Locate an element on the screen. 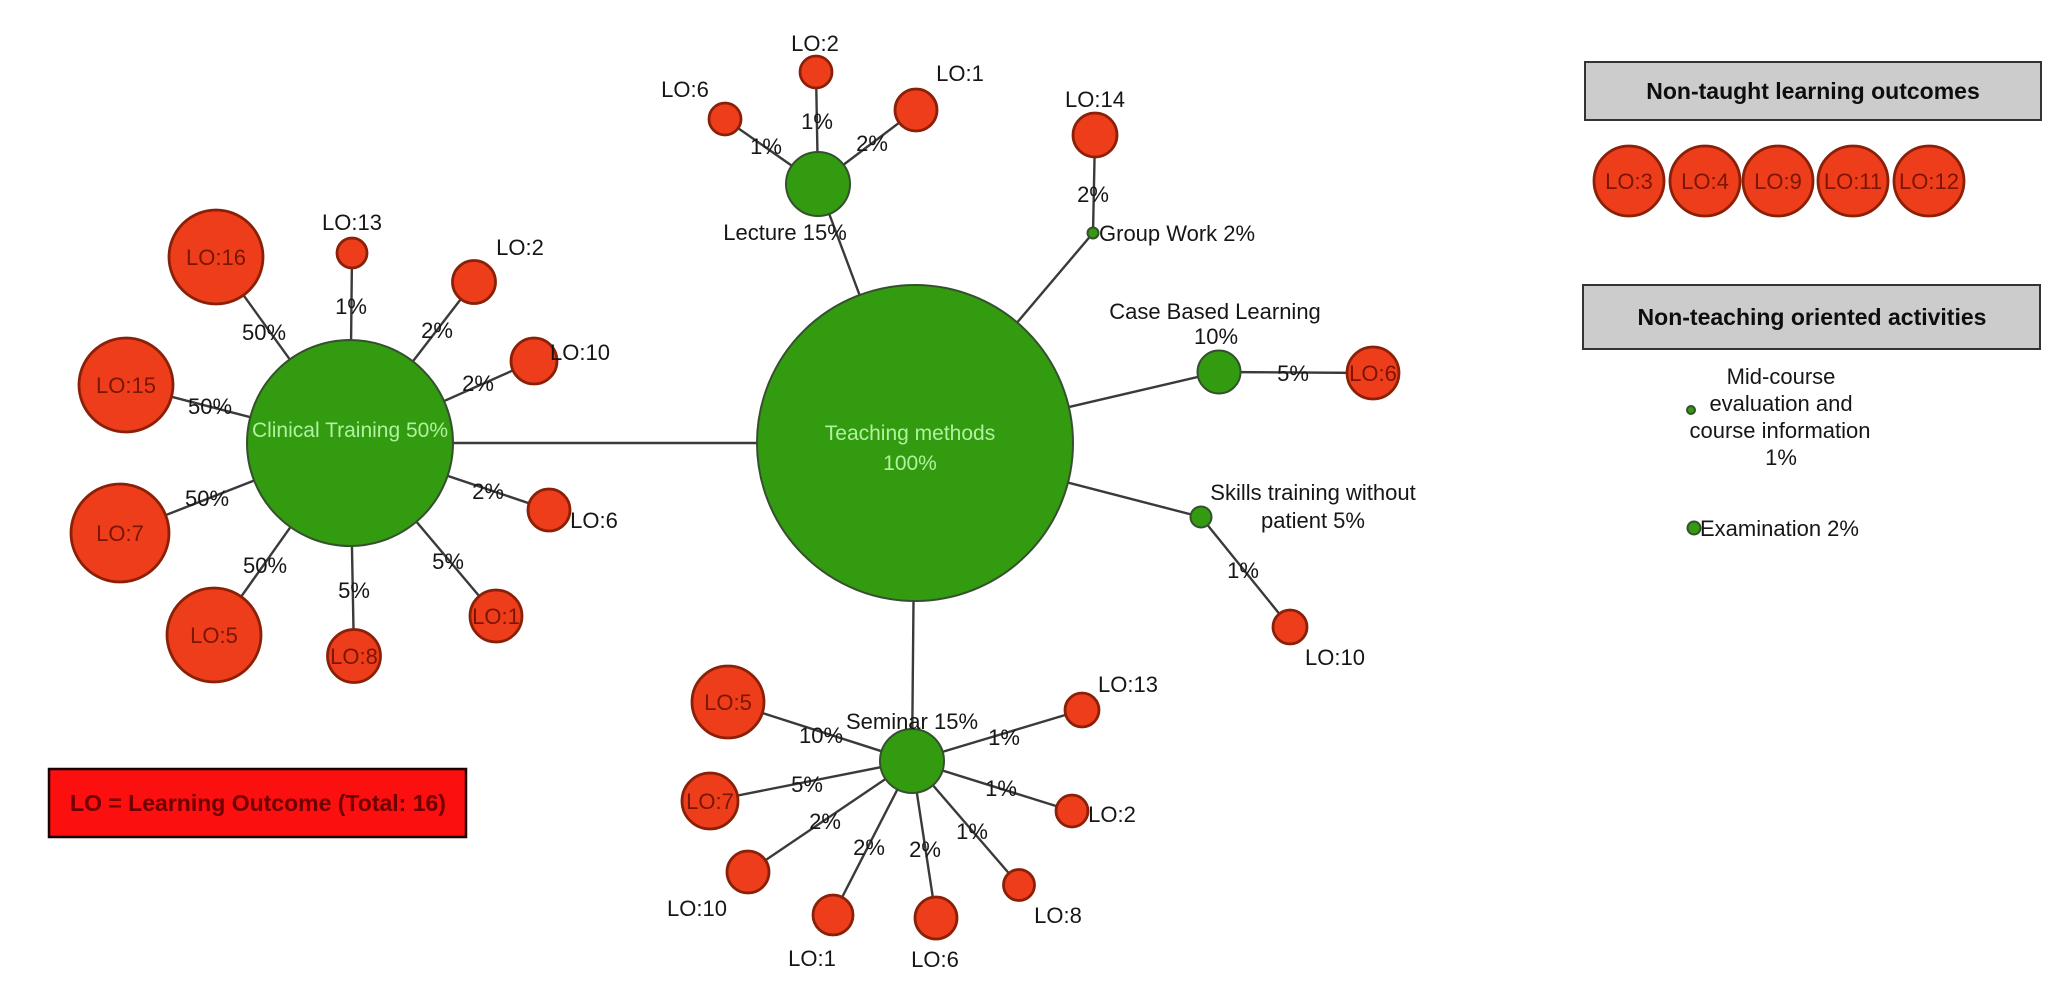  svg-text: LO:11 is located at coordinates (1853, 181).